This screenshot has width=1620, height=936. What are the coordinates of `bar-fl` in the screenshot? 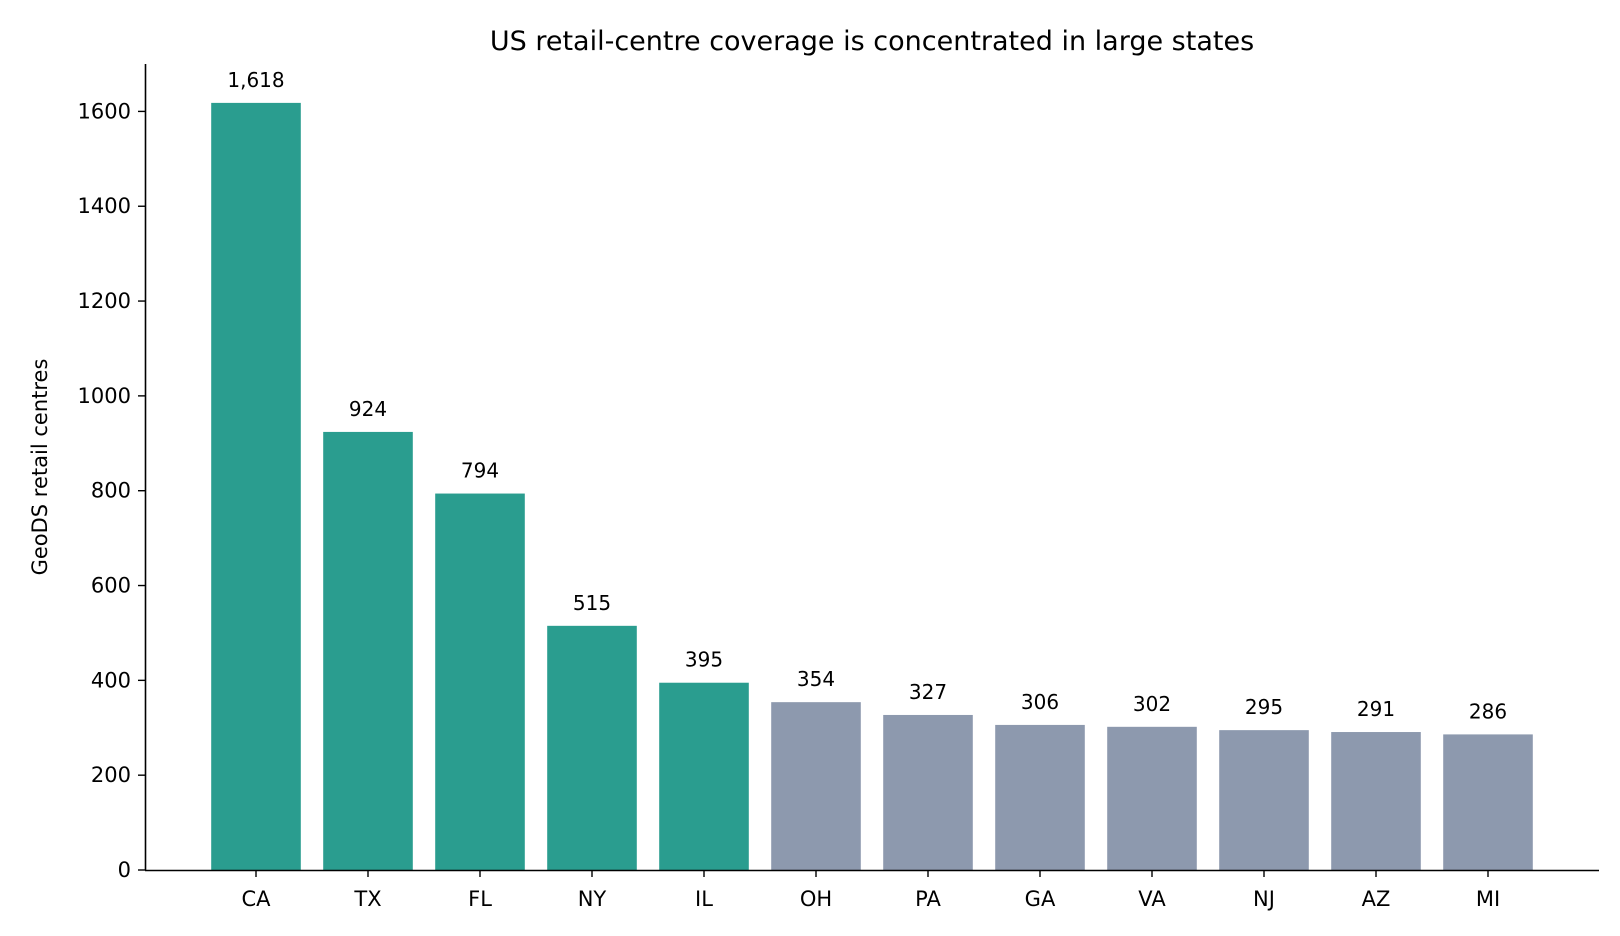 It's located at (480, 681).